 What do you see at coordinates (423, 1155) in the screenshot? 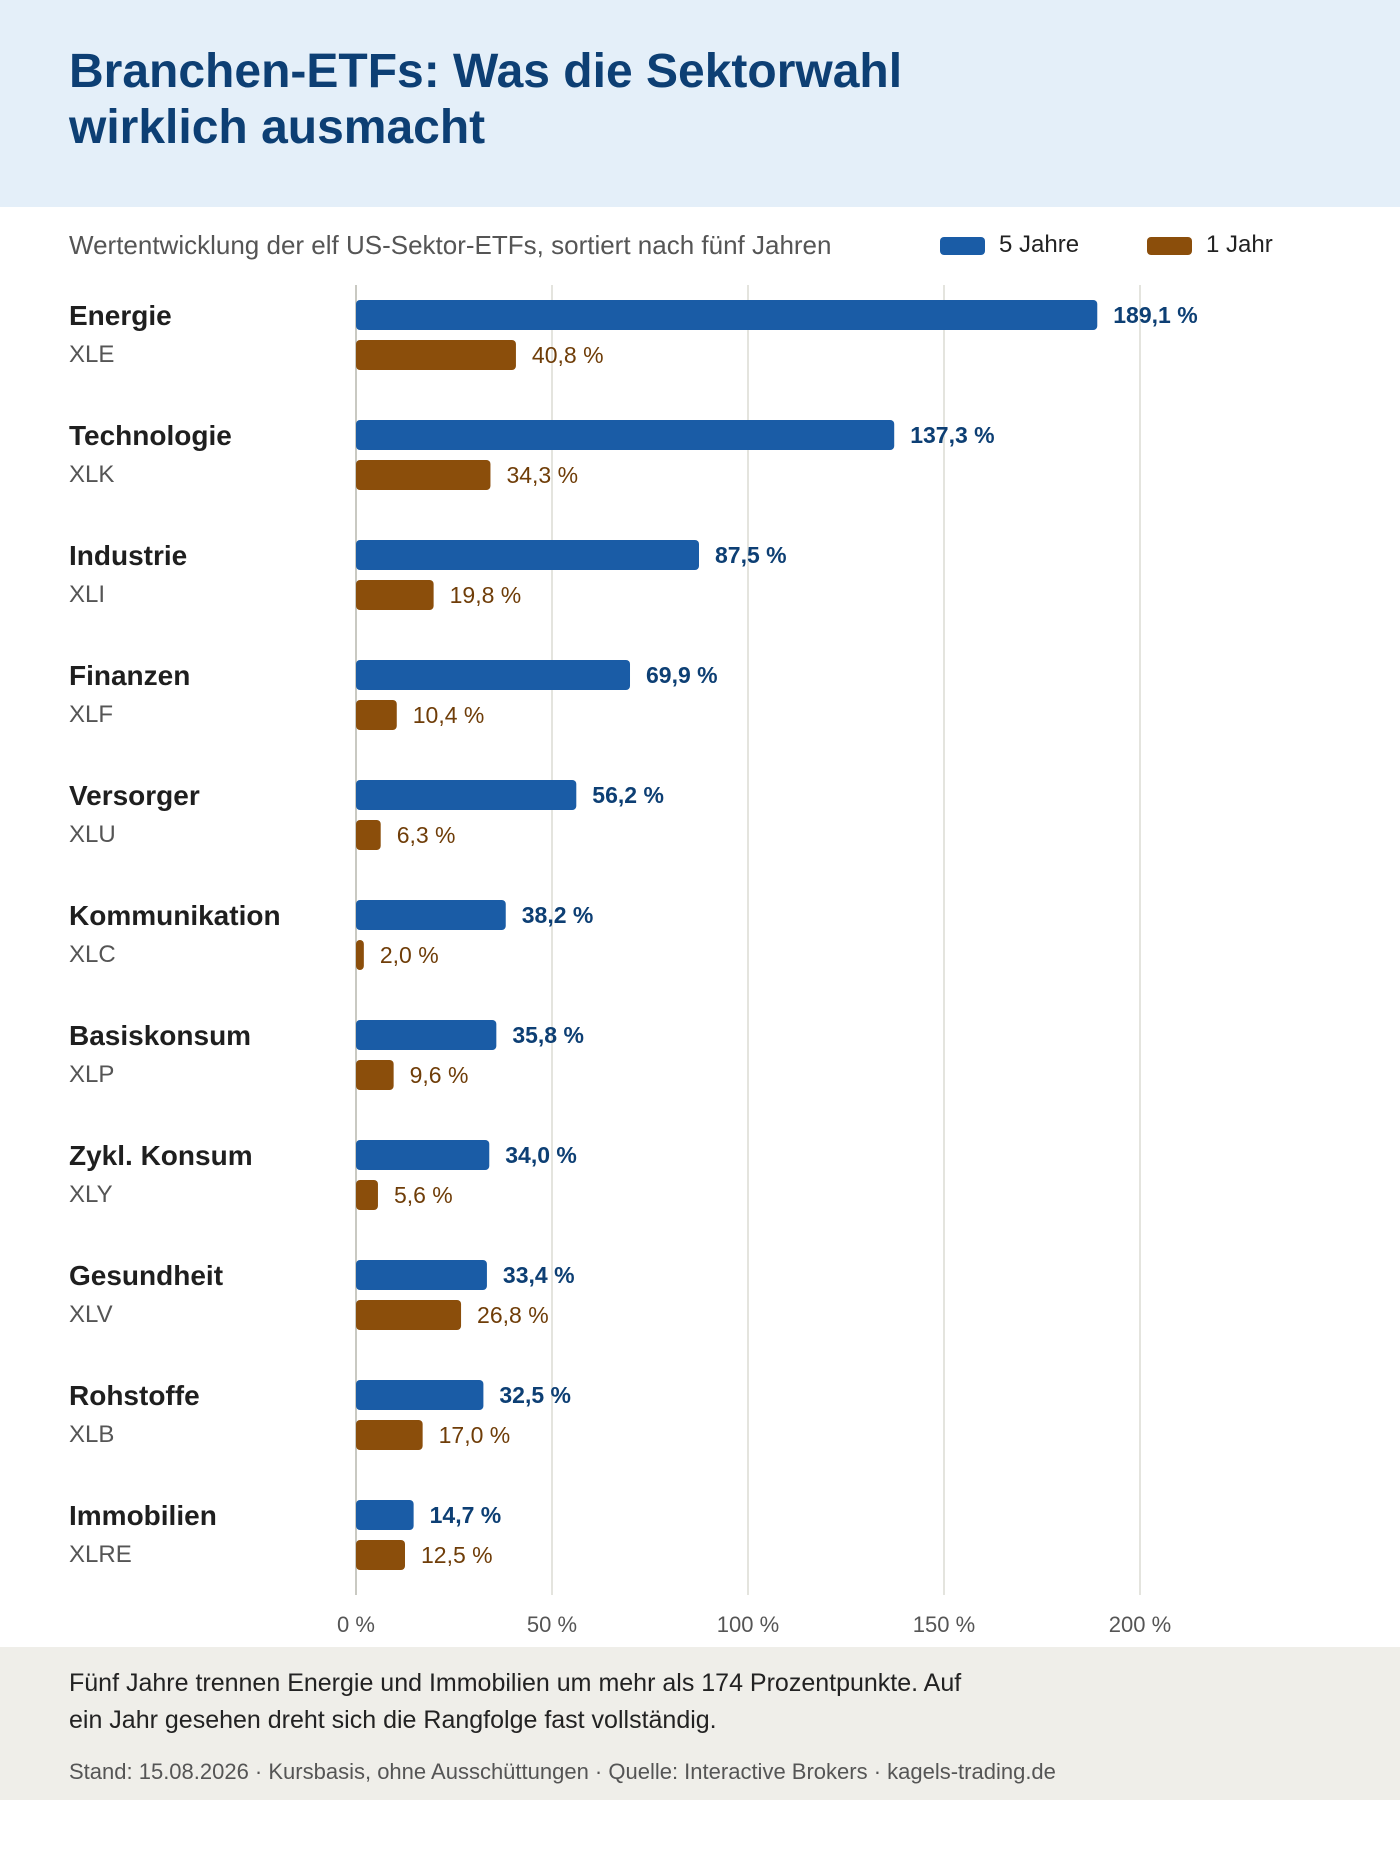
I see `bar-5-jahre-xly` at bounding box center [423, 1155].